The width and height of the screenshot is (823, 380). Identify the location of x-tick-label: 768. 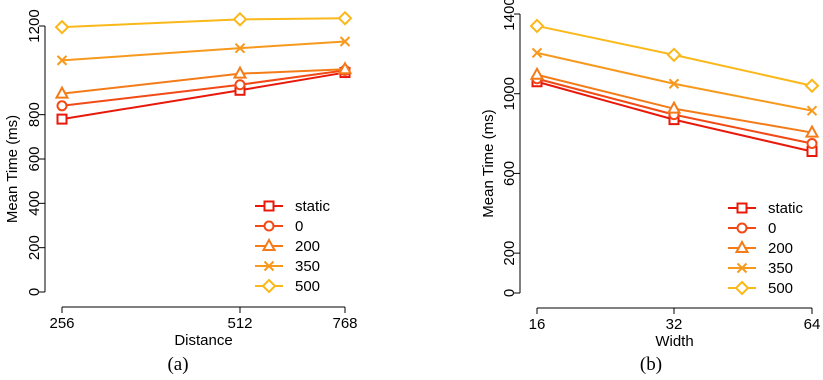
(344, 323).